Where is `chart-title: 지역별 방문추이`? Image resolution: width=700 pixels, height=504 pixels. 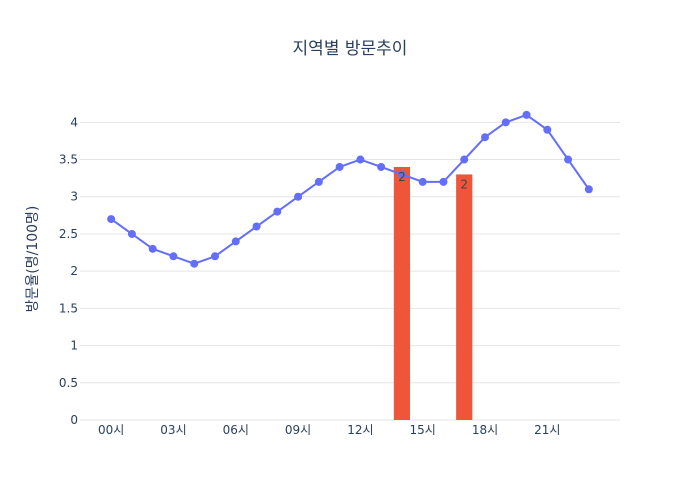
chart-title: 지역별 방문추이 is located at coordinates (350, 49).